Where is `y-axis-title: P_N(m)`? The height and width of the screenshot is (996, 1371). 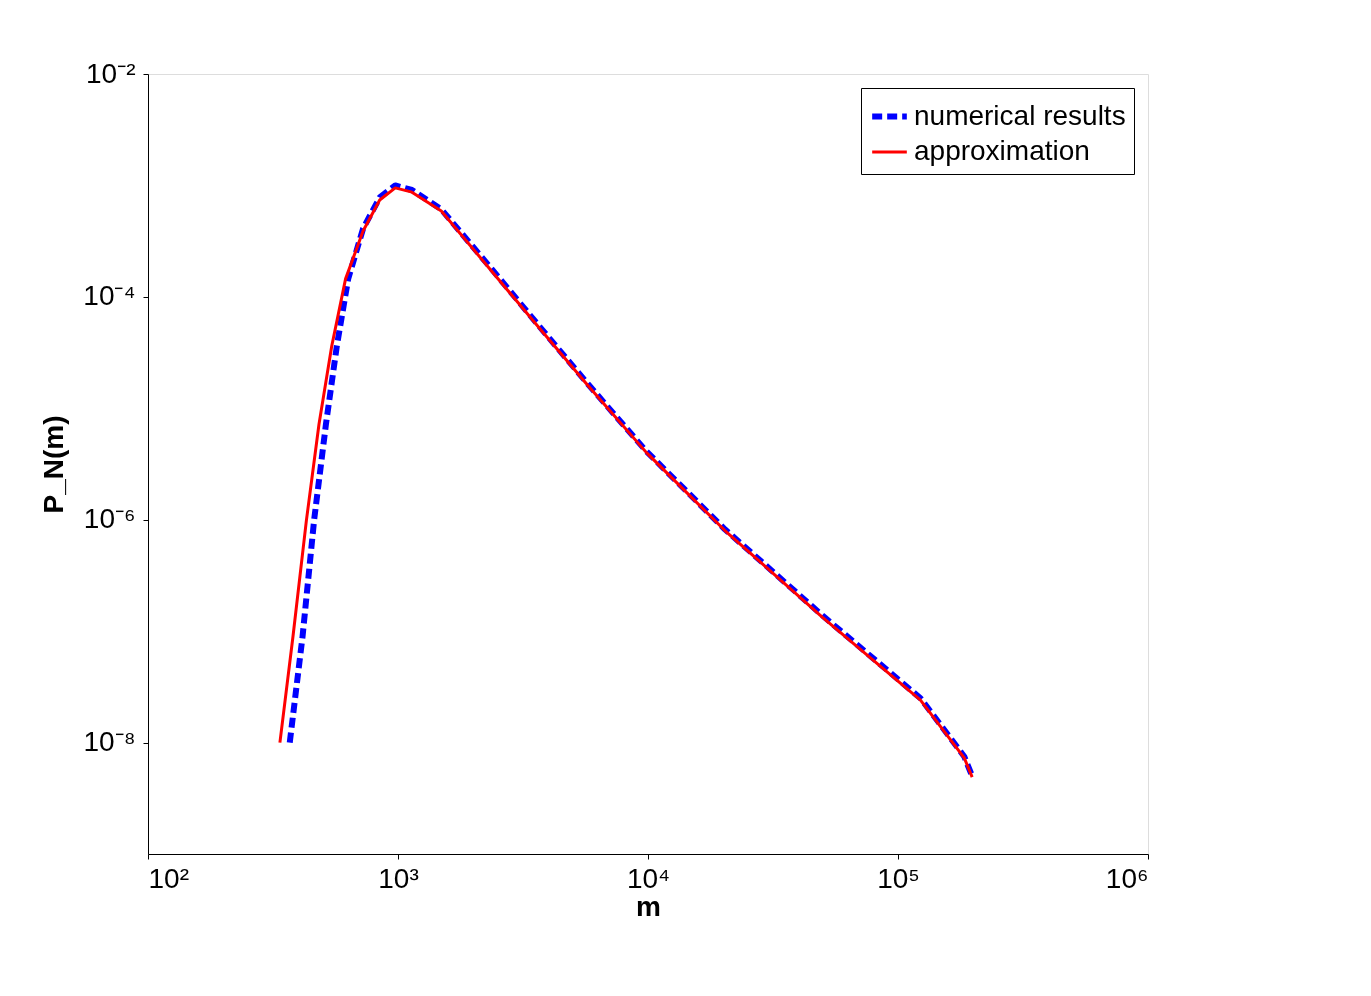 y-axis-title: P_N(m) is located at coordinates (54, 464).